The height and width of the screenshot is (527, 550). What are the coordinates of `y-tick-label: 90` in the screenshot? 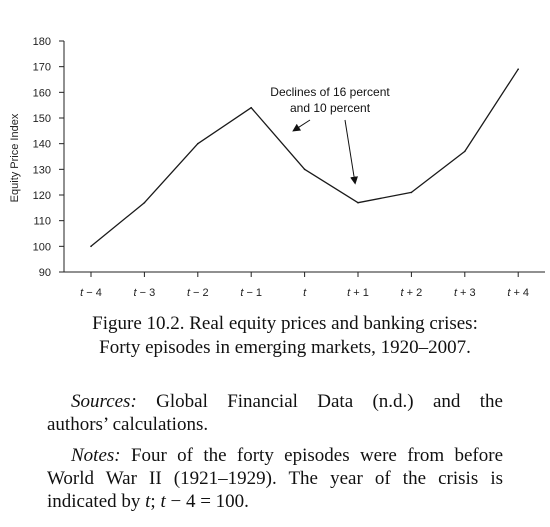 It's located at (45, 273).